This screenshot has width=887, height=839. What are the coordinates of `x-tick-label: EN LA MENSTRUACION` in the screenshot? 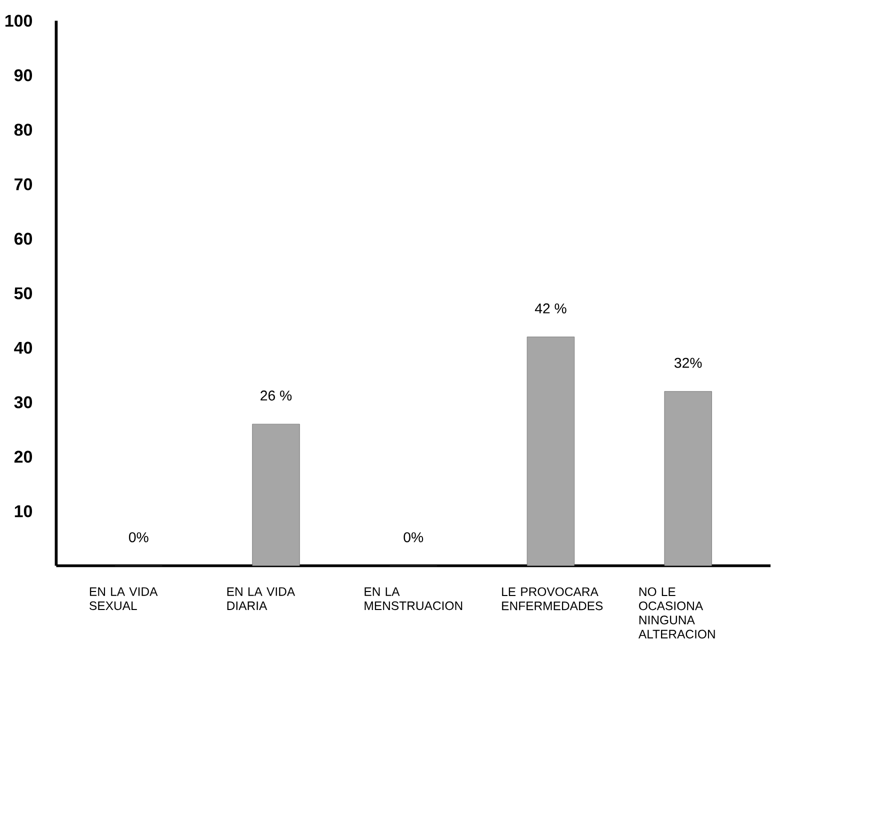 It's located at (413, 598).